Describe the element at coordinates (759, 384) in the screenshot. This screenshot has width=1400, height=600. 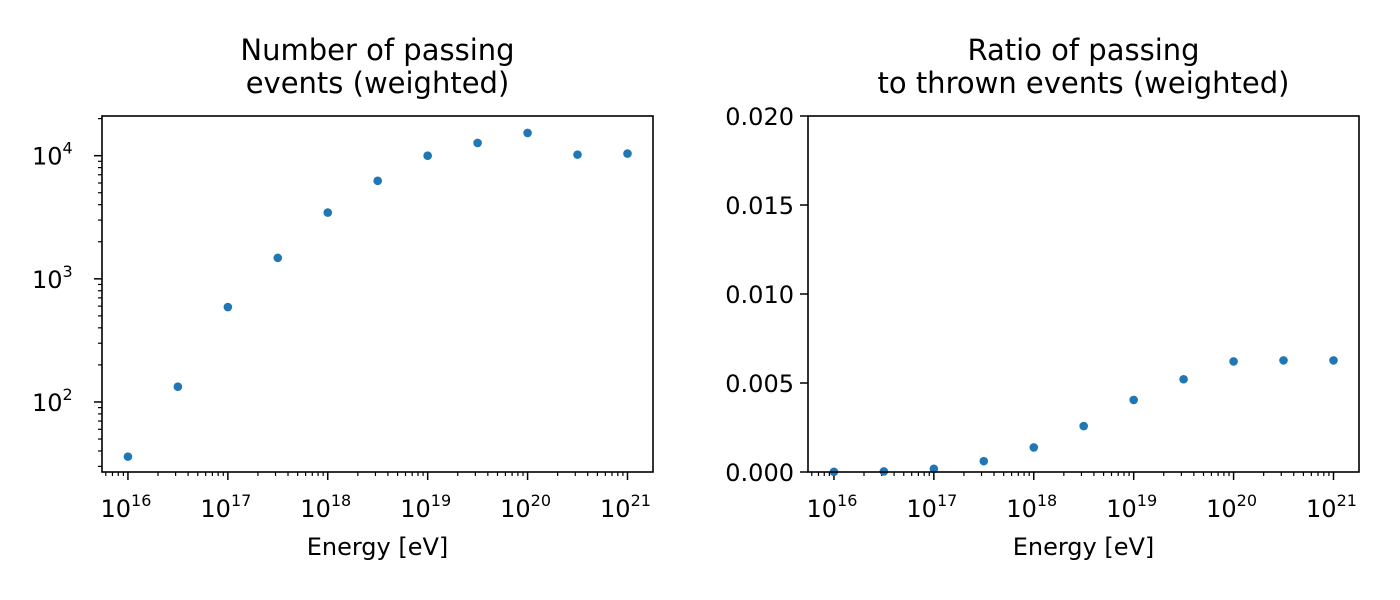
I see `y-tick-label: 0.005` at that location.